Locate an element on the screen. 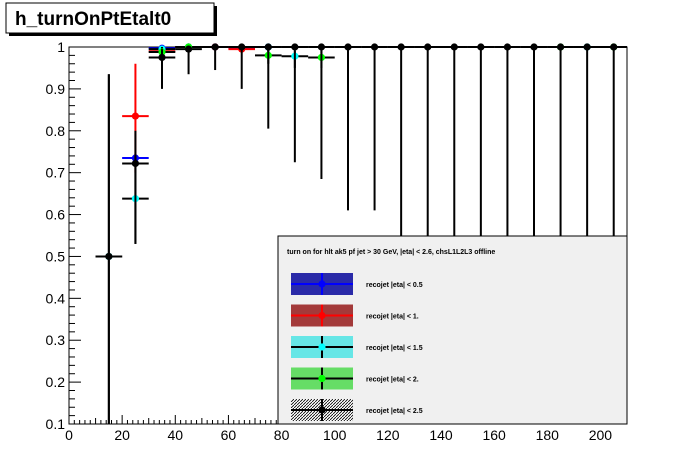 The width and height of the screenshot is (696, 472). x-tick-label: 60 is located at coordinates (229, 435).